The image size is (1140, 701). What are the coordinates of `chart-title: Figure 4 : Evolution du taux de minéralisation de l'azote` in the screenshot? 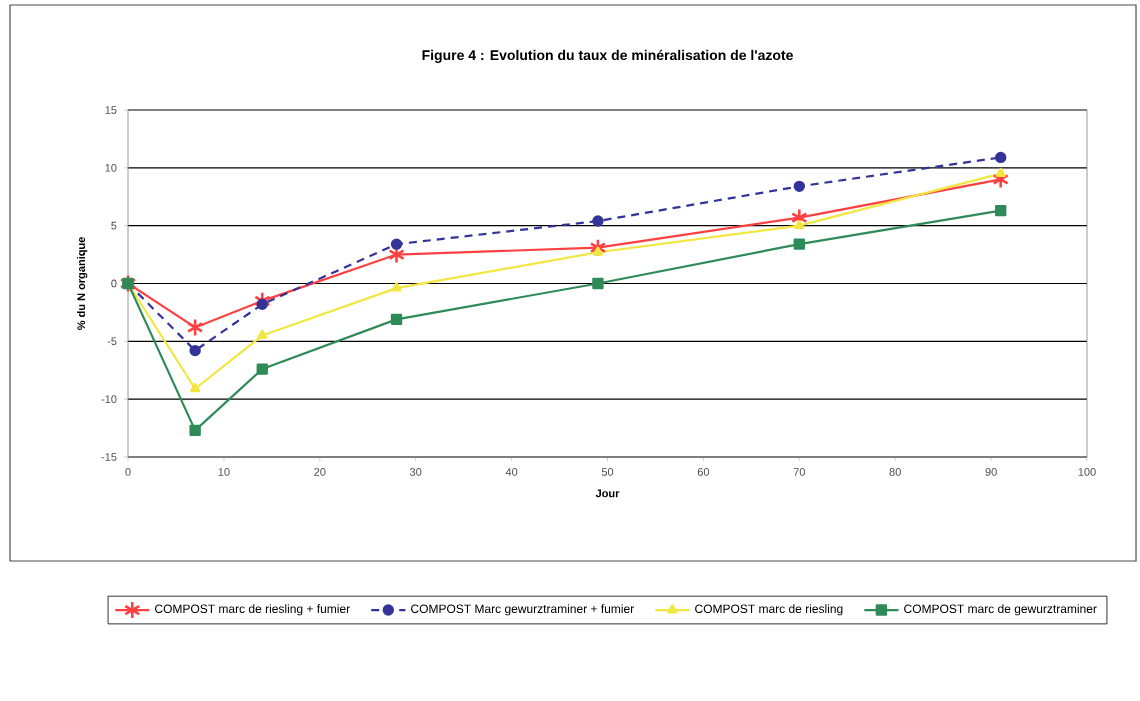 It's located at (607, 56).